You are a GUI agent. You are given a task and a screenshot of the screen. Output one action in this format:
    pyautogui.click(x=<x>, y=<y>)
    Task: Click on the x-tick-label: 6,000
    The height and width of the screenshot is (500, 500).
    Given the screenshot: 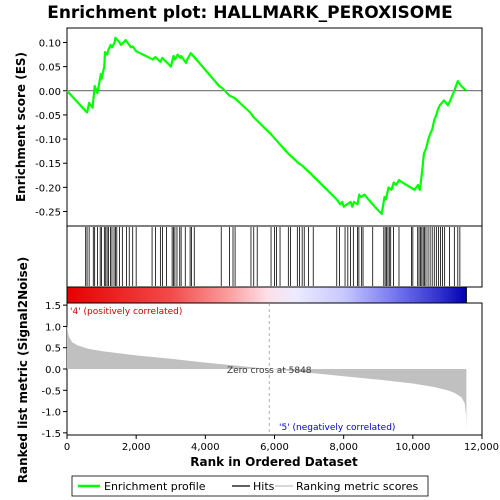 What is the action you would take?
    pyautogui.click(x=274, y=447)
    